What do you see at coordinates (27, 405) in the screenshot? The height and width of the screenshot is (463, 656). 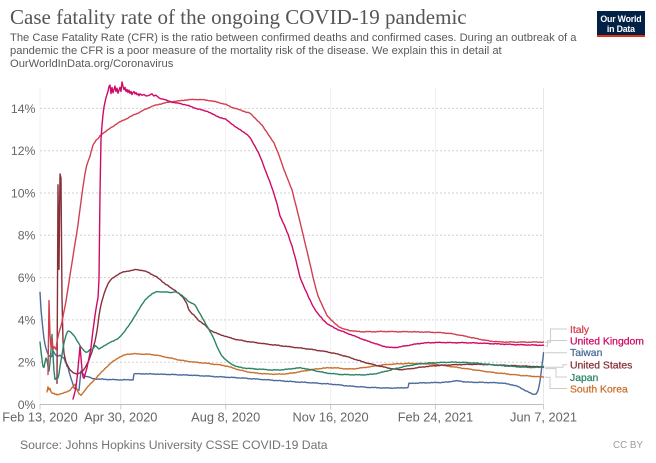 I see `svg-text: 0%` at bounding box center [27, 405].